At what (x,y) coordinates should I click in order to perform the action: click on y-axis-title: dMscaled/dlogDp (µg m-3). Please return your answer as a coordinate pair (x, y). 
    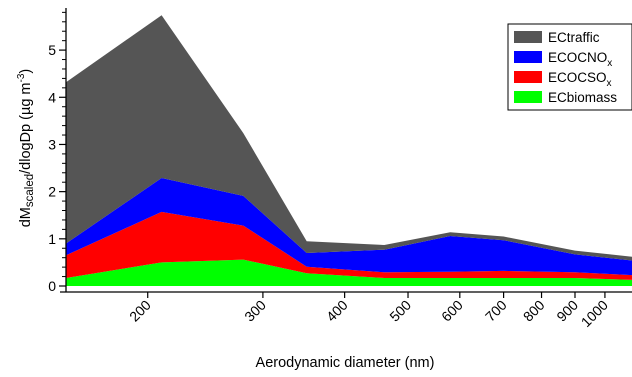
    Looking at the image, I should click on (26, 148).